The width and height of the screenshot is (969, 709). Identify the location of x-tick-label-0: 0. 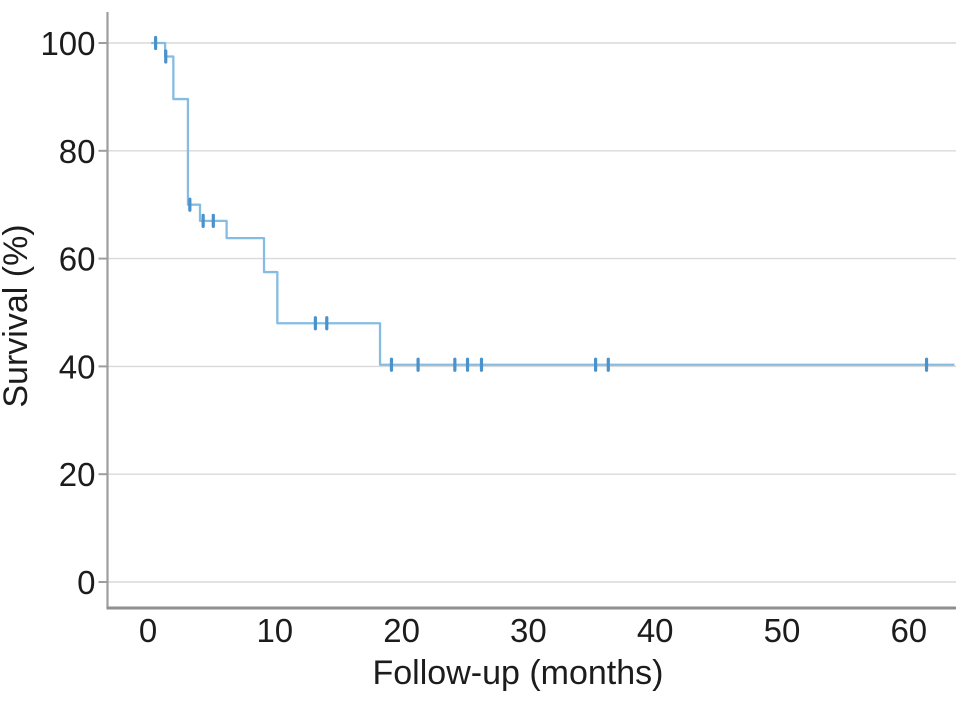
(148, 630).